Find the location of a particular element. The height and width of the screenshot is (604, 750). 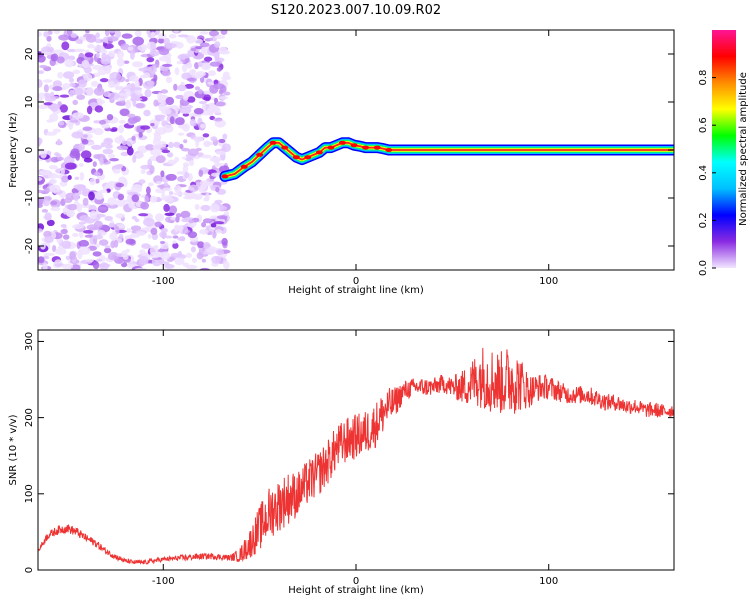

snr-xtick-label: -100 is located at coordinates (163, 581).